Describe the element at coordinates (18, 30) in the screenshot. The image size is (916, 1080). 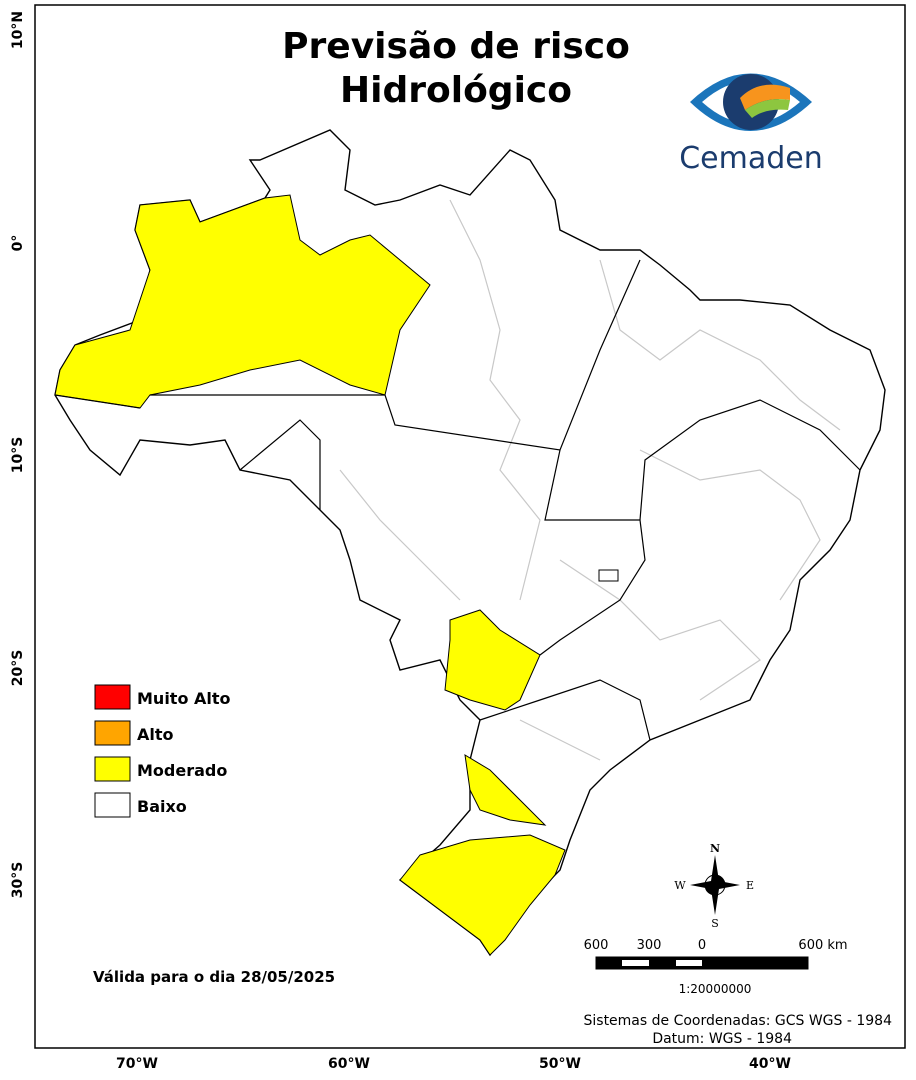
I see `lat-label: 10°N` at that location.